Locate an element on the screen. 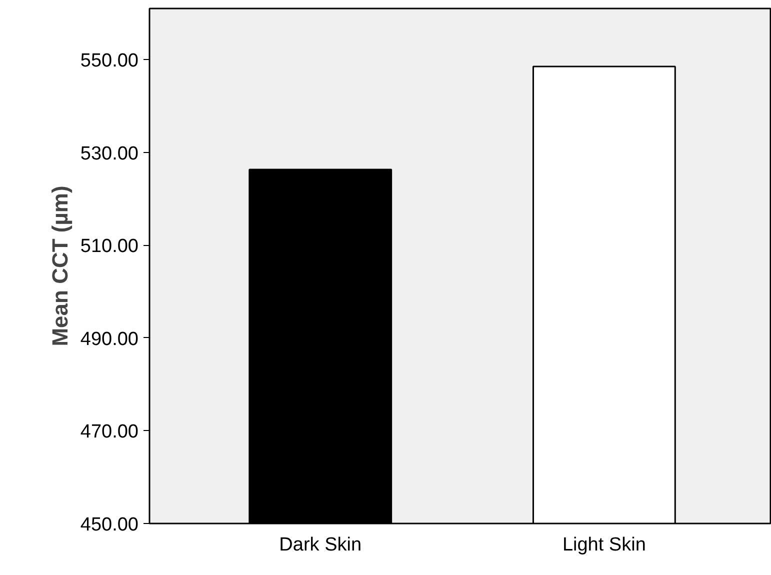  x-tick-label: Light Skin is located at coordinates (604, 545).